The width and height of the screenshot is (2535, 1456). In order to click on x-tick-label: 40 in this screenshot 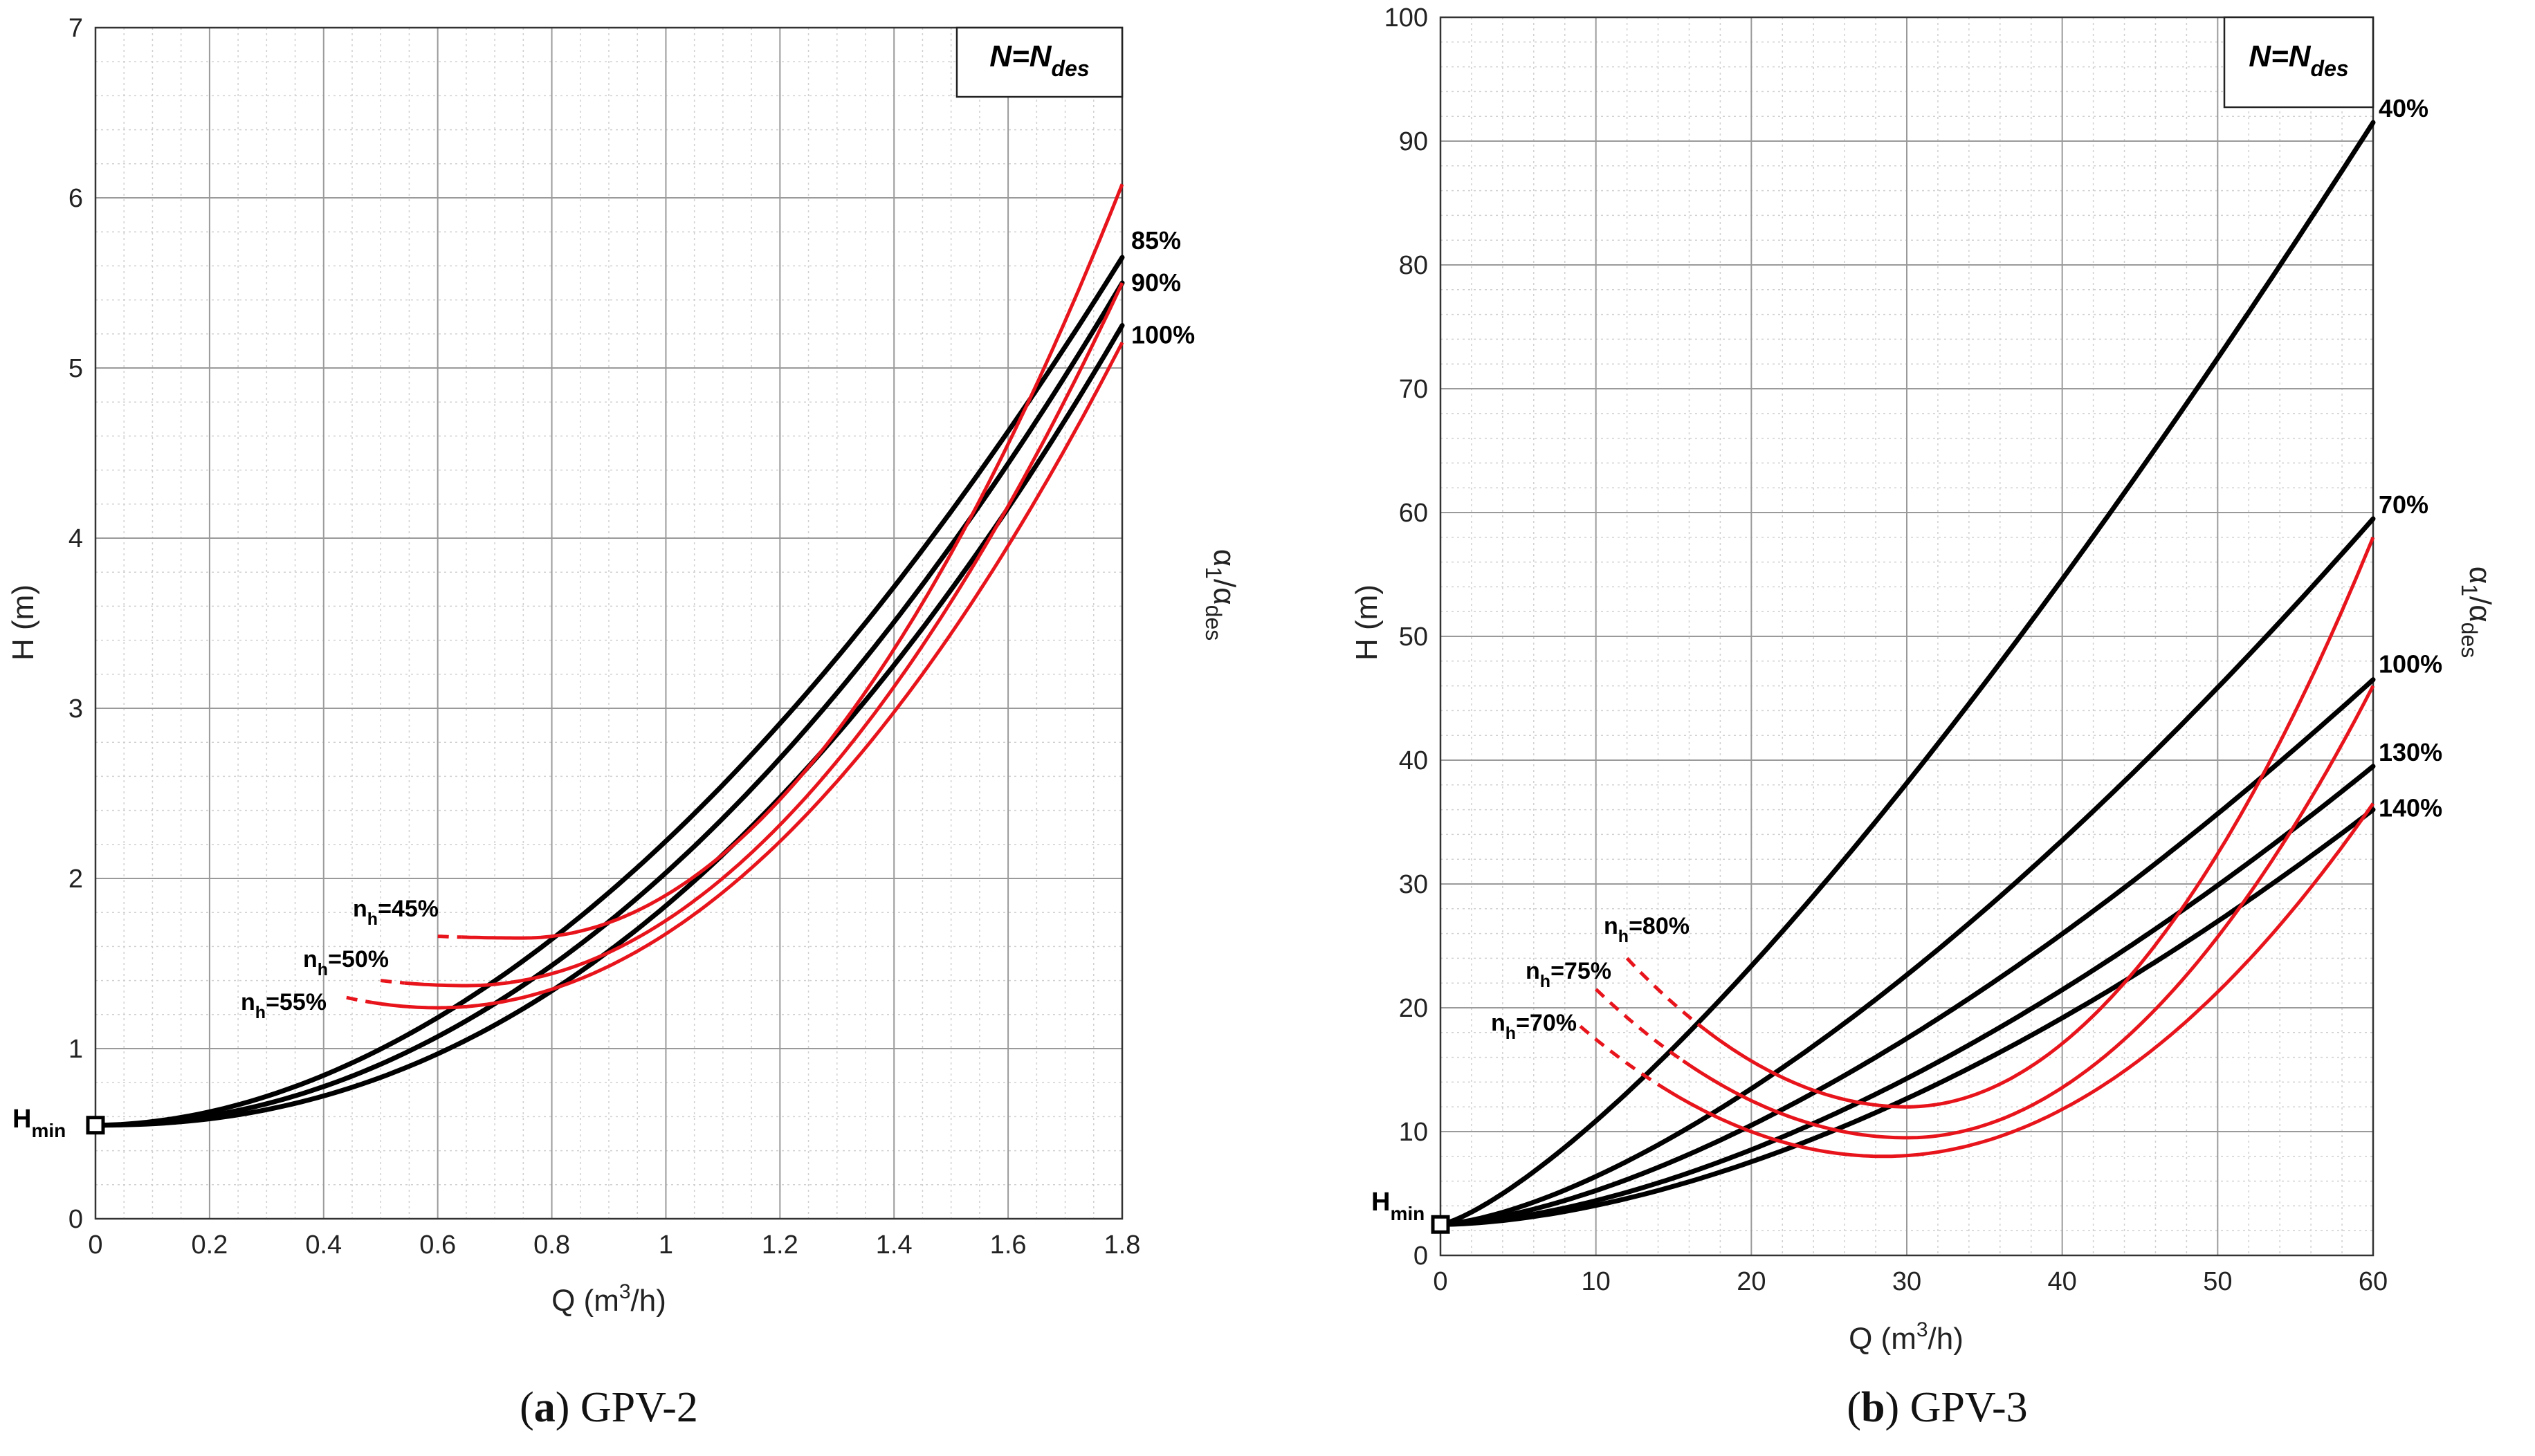, I will do `click(2062, 1281)`.